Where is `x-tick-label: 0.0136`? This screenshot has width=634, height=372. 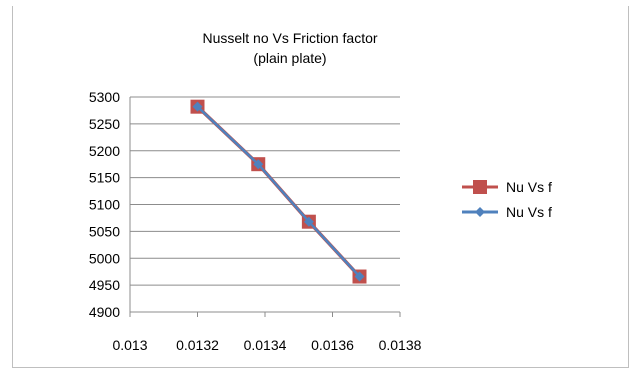 x-tick-label: 0.0136 is located at coordinates (332, 345).